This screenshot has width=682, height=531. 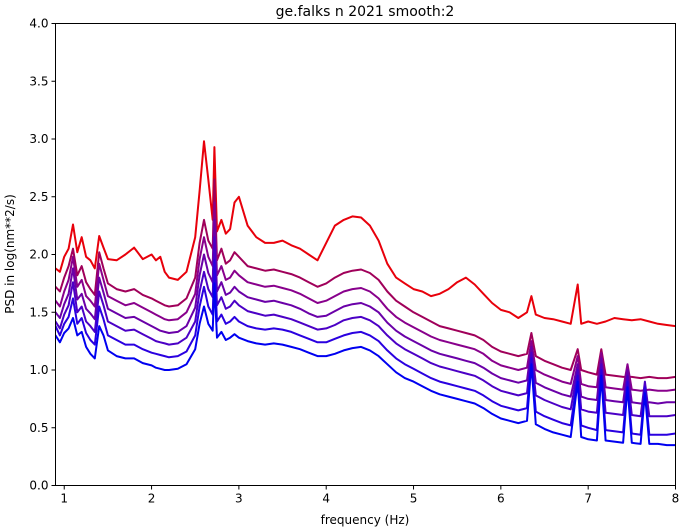 I want to click on y-axis-label: PSD in log(nm**2/s), so click(x=10, y=254).